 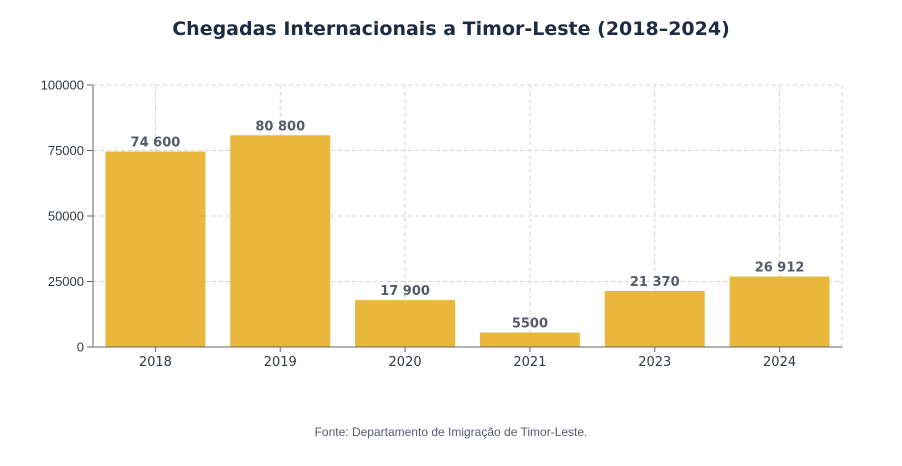 I want to click on bar-2020, so click(x=405, y=323).